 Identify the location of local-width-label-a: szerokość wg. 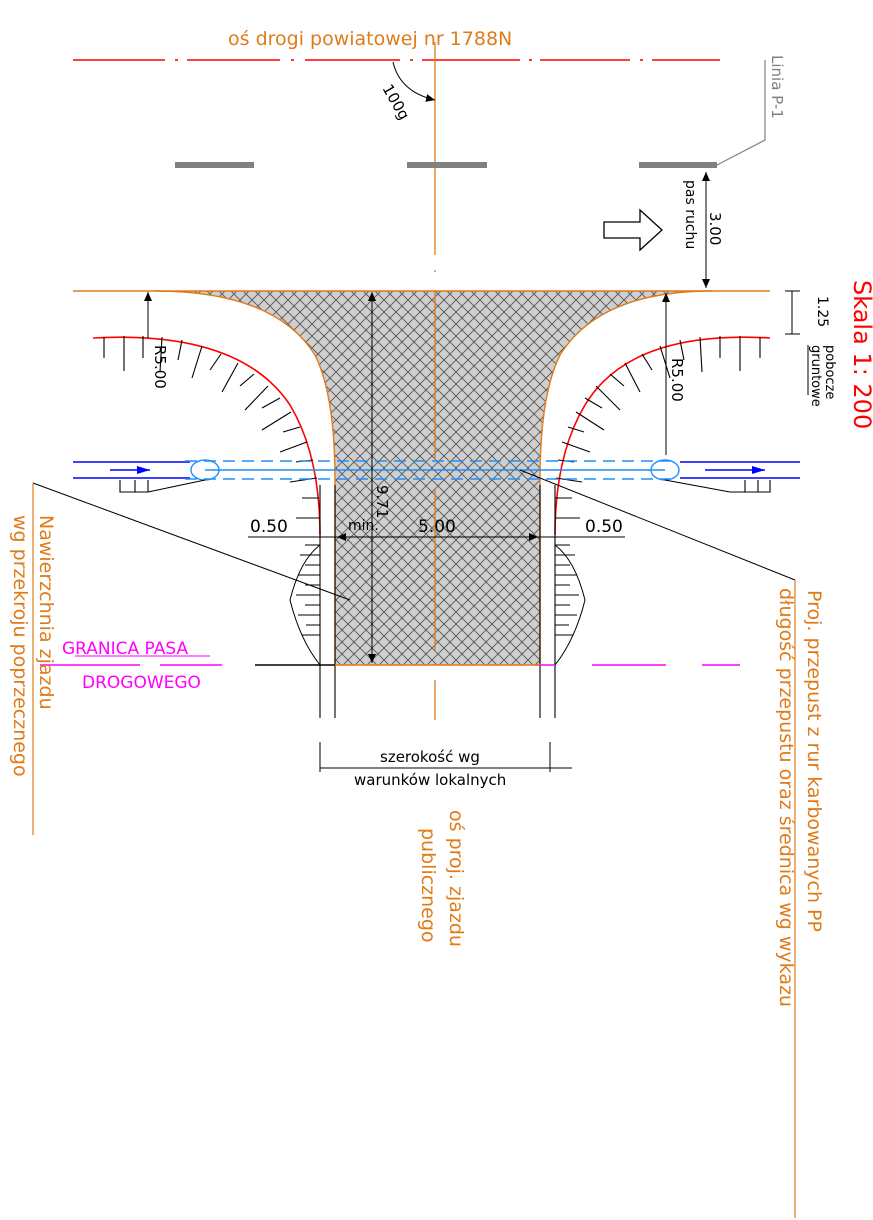
(430, 757).